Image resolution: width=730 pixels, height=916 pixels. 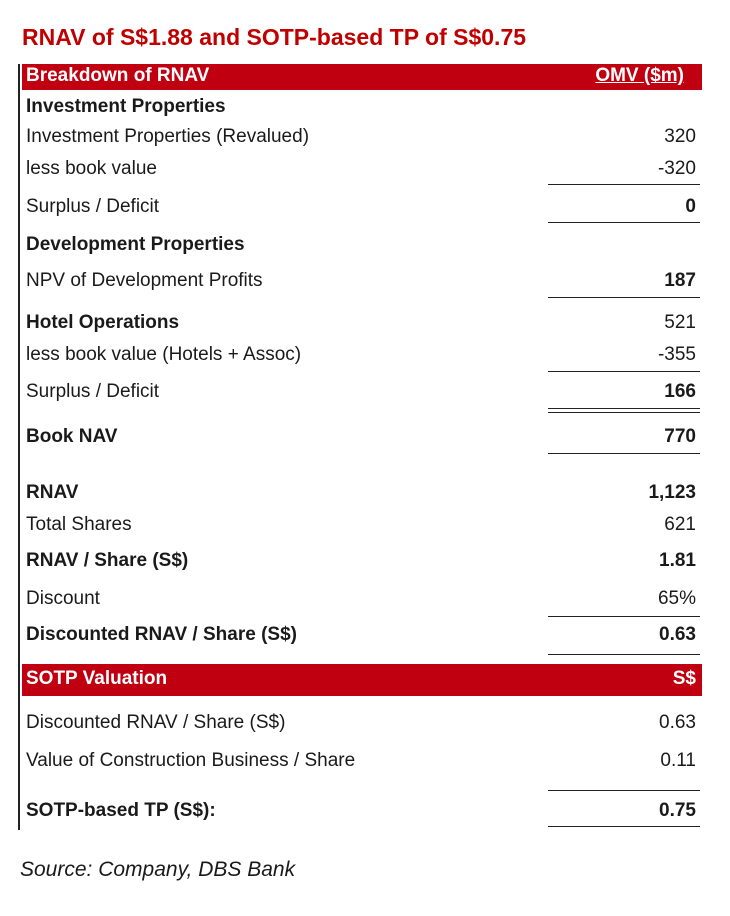 I want to click on row-surplus-hotel: Surplus / Deficit 166, so click(x=362, y=388).